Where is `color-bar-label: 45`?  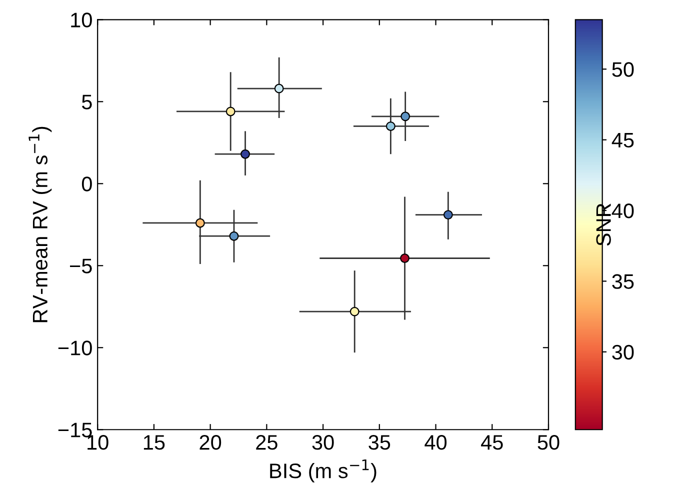
color-bar-label: 45 is located at coordinates (623, 140).